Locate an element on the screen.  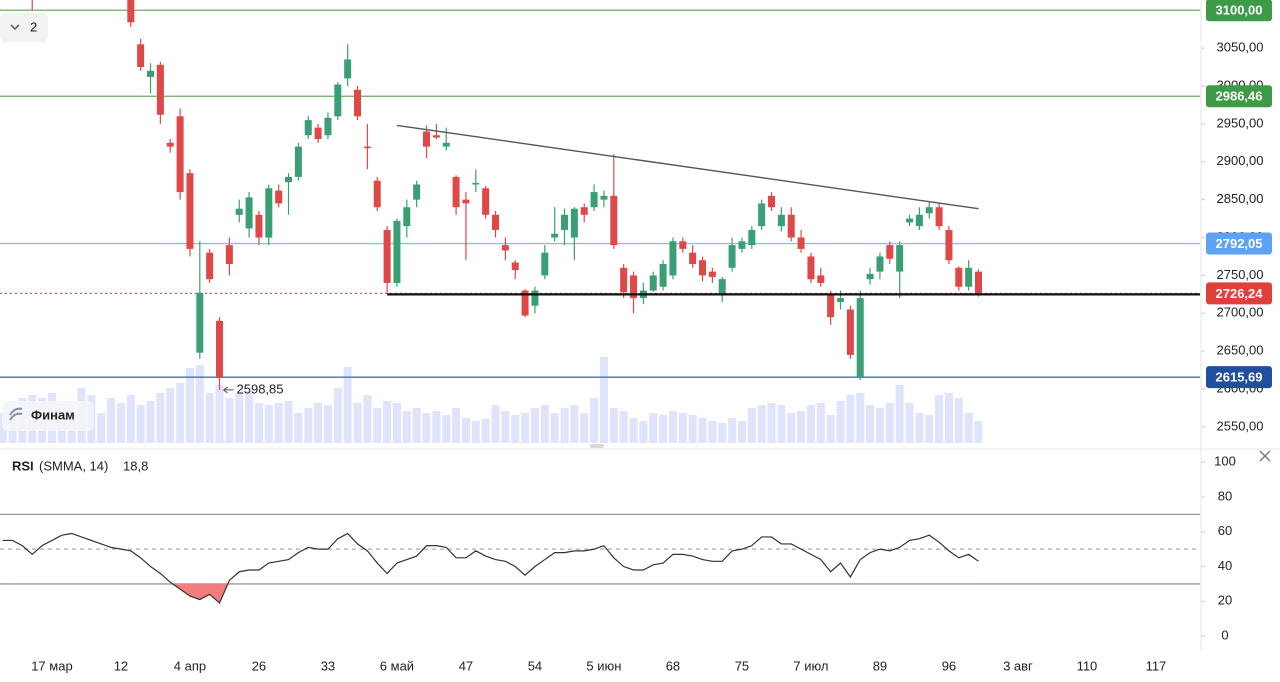
chip-bg is located at coordinates (24, 27).